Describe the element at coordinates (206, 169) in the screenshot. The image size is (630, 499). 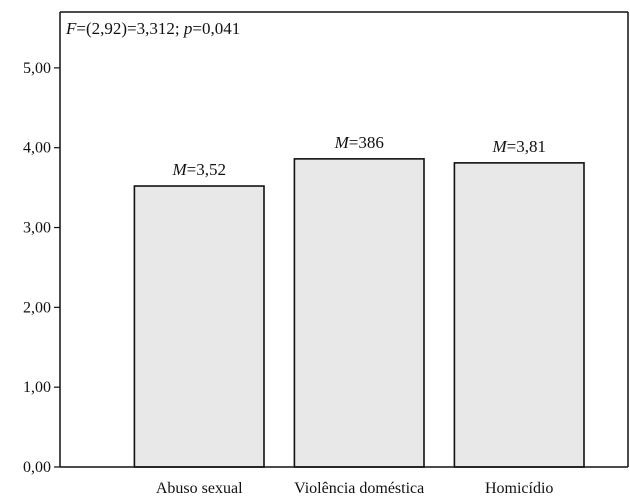
I see `data-label-value: =3,52` at that location.